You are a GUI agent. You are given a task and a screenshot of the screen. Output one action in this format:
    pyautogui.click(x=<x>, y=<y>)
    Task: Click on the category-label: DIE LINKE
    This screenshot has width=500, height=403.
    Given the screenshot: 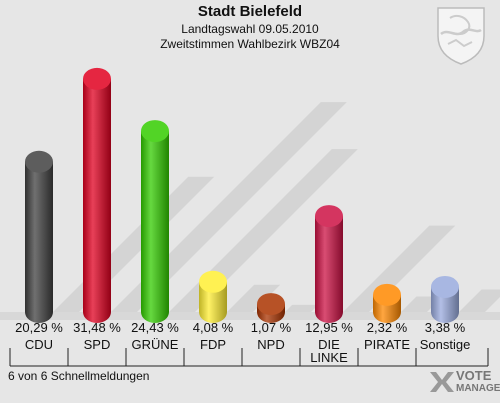 What is the action you would take?
    pyautogui.click(x=329, y=351)
    